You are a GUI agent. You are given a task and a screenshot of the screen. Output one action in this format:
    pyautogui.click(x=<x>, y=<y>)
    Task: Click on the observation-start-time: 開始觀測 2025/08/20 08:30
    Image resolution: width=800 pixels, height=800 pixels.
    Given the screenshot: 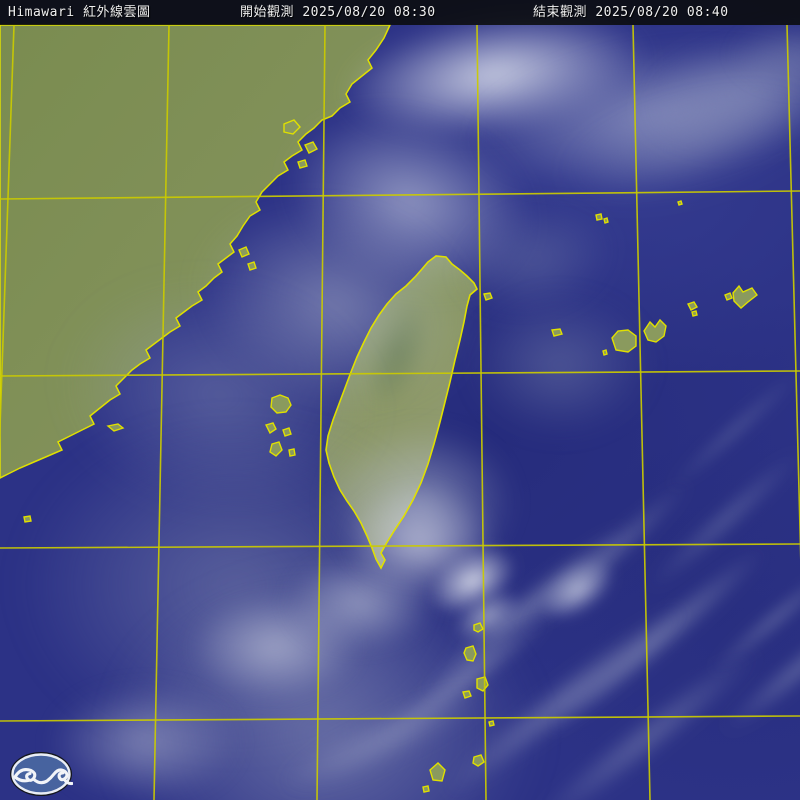 What is the action you would take?
    pyautogui.click(x=338, y=12)
    